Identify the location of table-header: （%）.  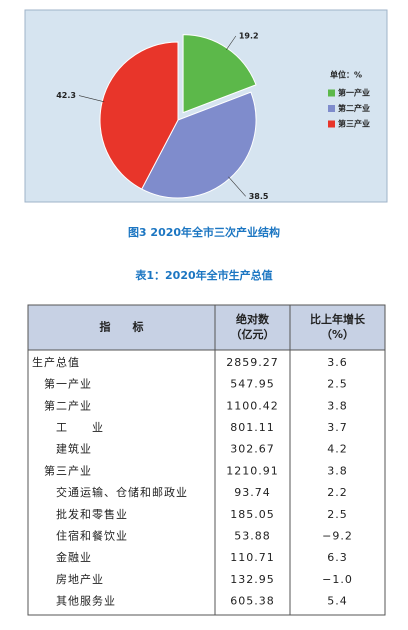
(337, 334).